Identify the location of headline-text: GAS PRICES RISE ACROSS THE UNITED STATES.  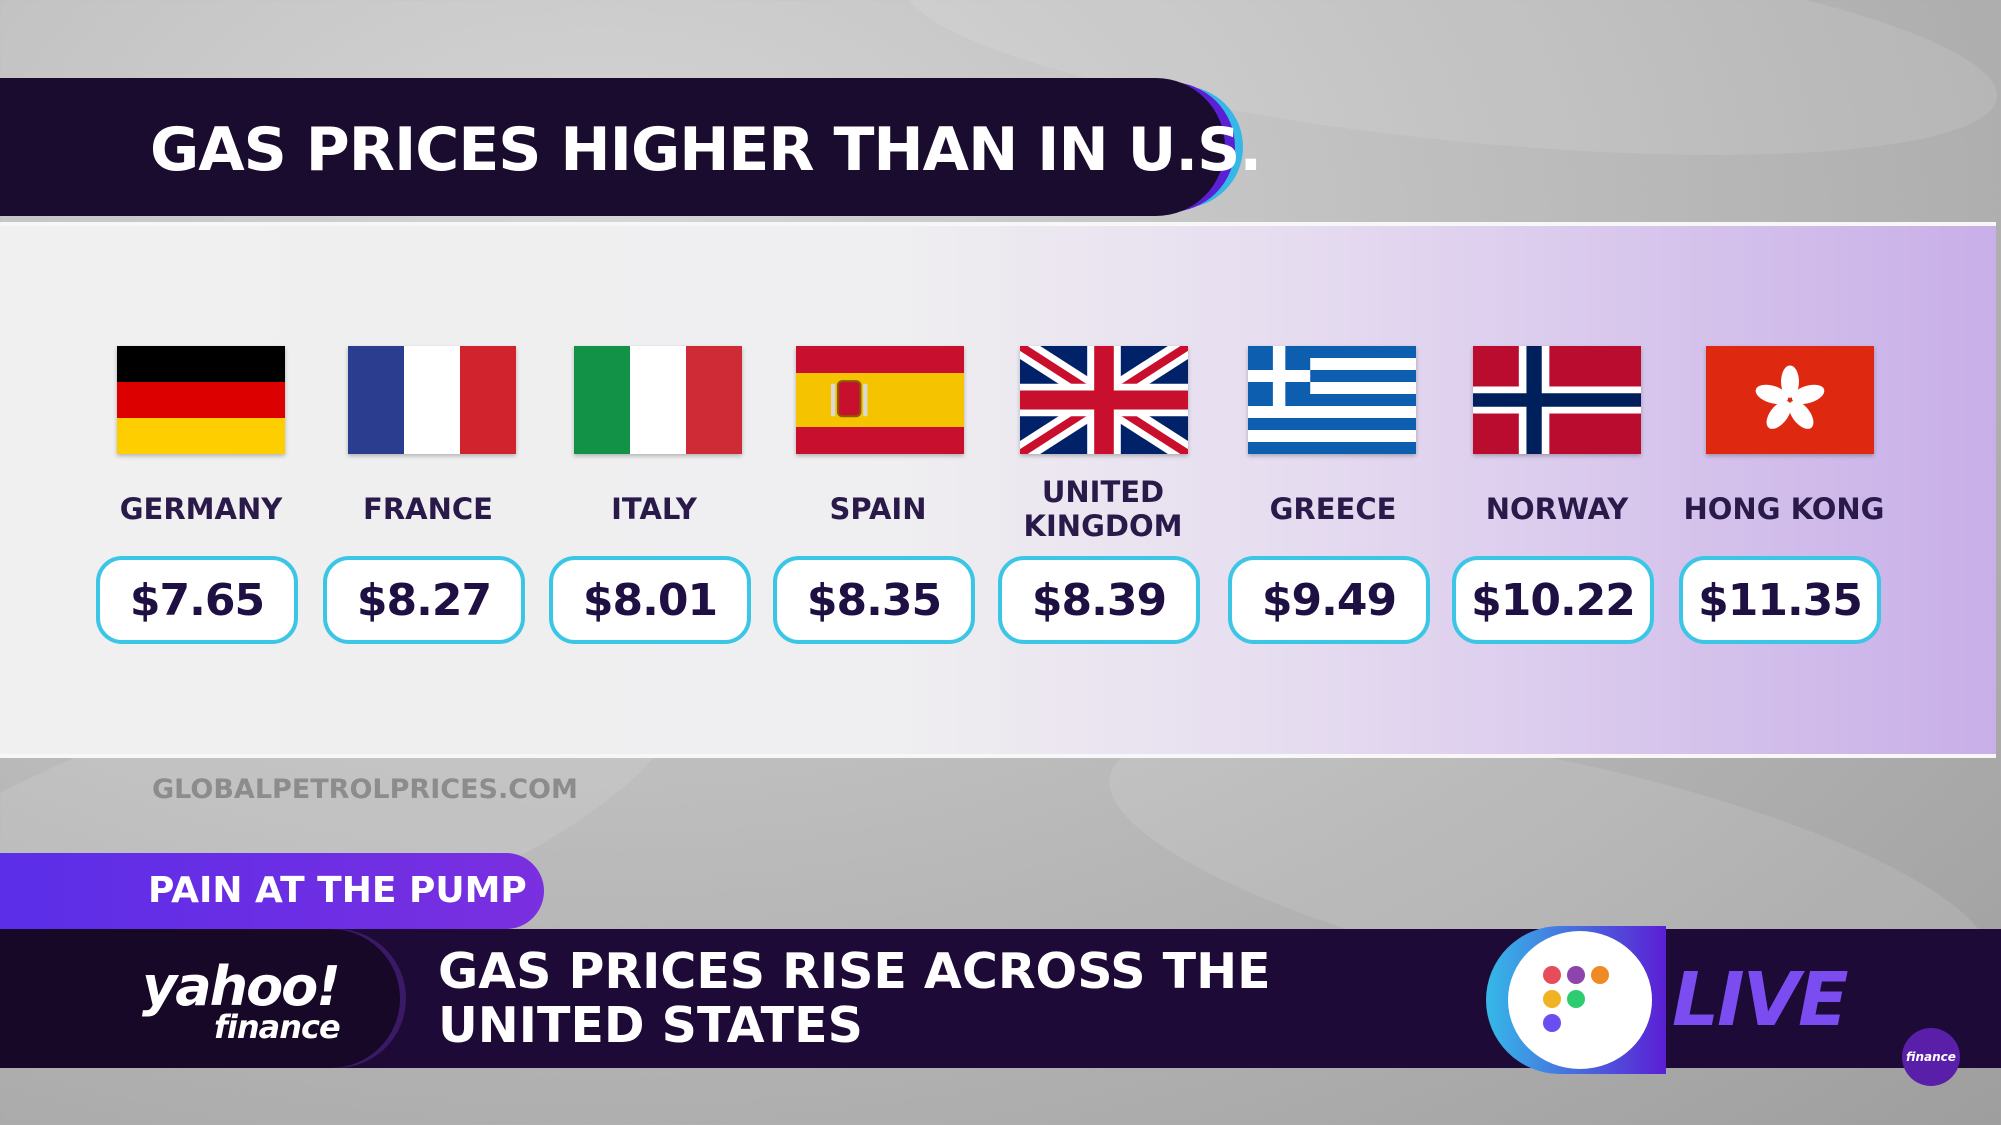
(854, 998).